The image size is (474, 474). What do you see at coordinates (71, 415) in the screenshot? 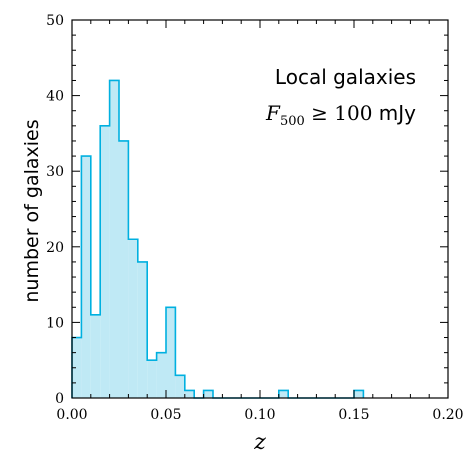
I see `x-tick-label: 0.00` at bounding box center [71, 415].